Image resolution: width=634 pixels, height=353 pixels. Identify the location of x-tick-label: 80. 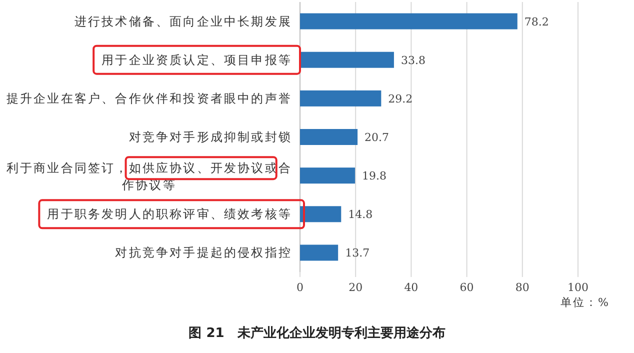
(522, 287).